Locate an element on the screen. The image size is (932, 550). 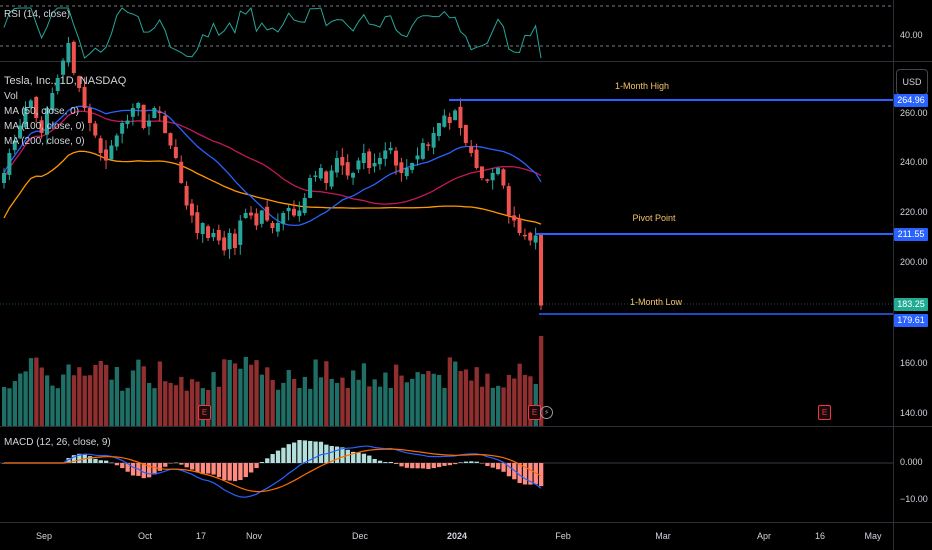
legend-ma200: MA (200, close, 0) is located at coordinates (44, 141).